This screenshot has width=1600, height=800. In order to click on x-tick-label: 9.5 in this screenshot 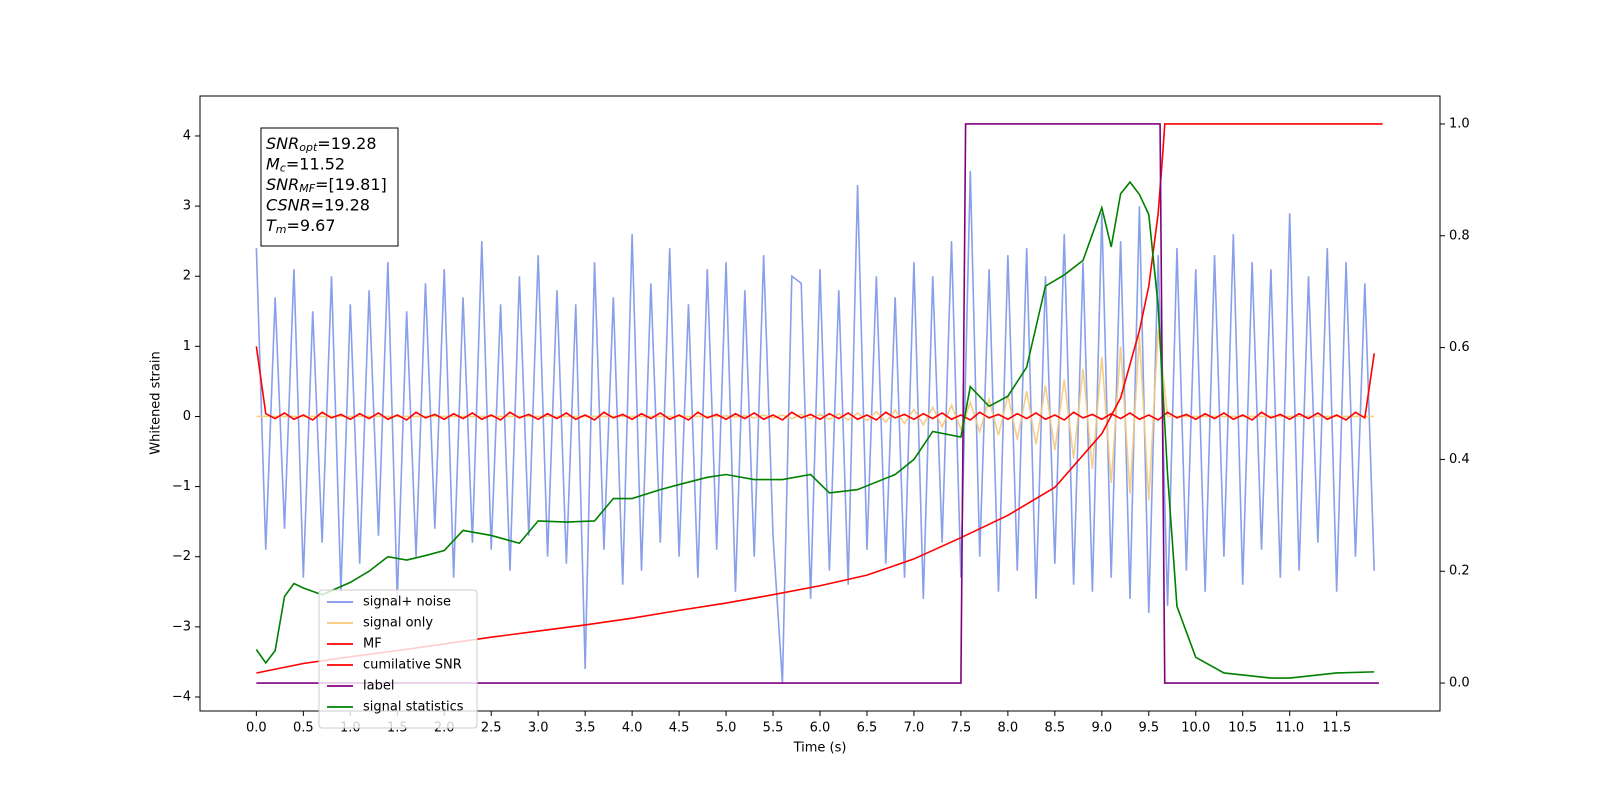, I will do `click(1148, 728)`.